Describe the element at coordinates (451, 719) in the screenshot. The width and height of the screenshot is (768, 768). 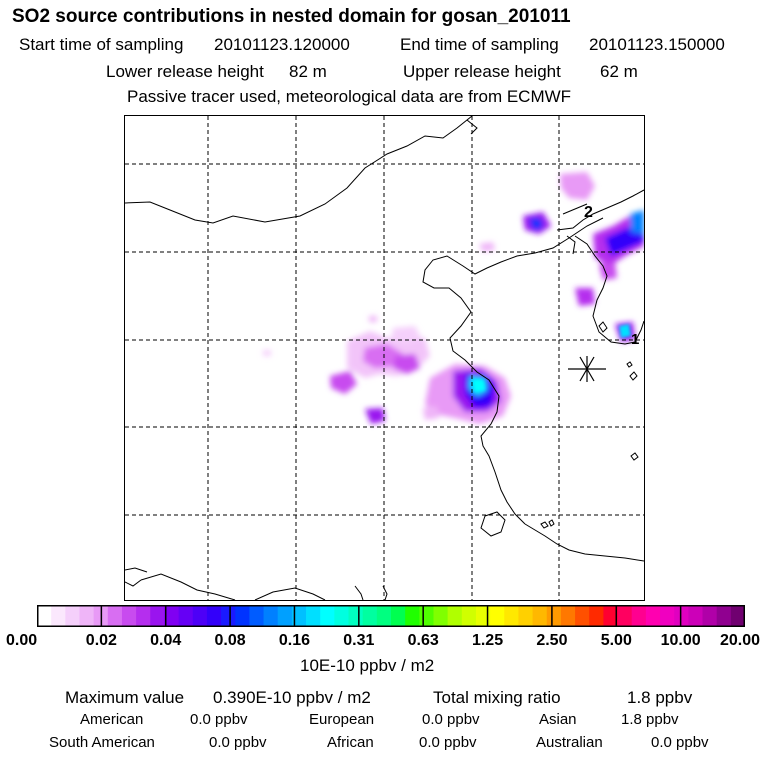
I see `region-value-european: 0.0 ppbv` at that location.